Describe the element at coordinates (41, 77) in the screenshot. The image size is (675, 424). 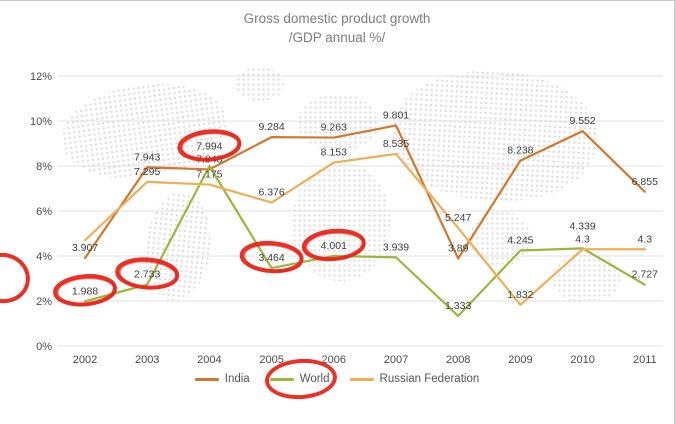
I see `y-axis-tick-label: 12%` at that location.